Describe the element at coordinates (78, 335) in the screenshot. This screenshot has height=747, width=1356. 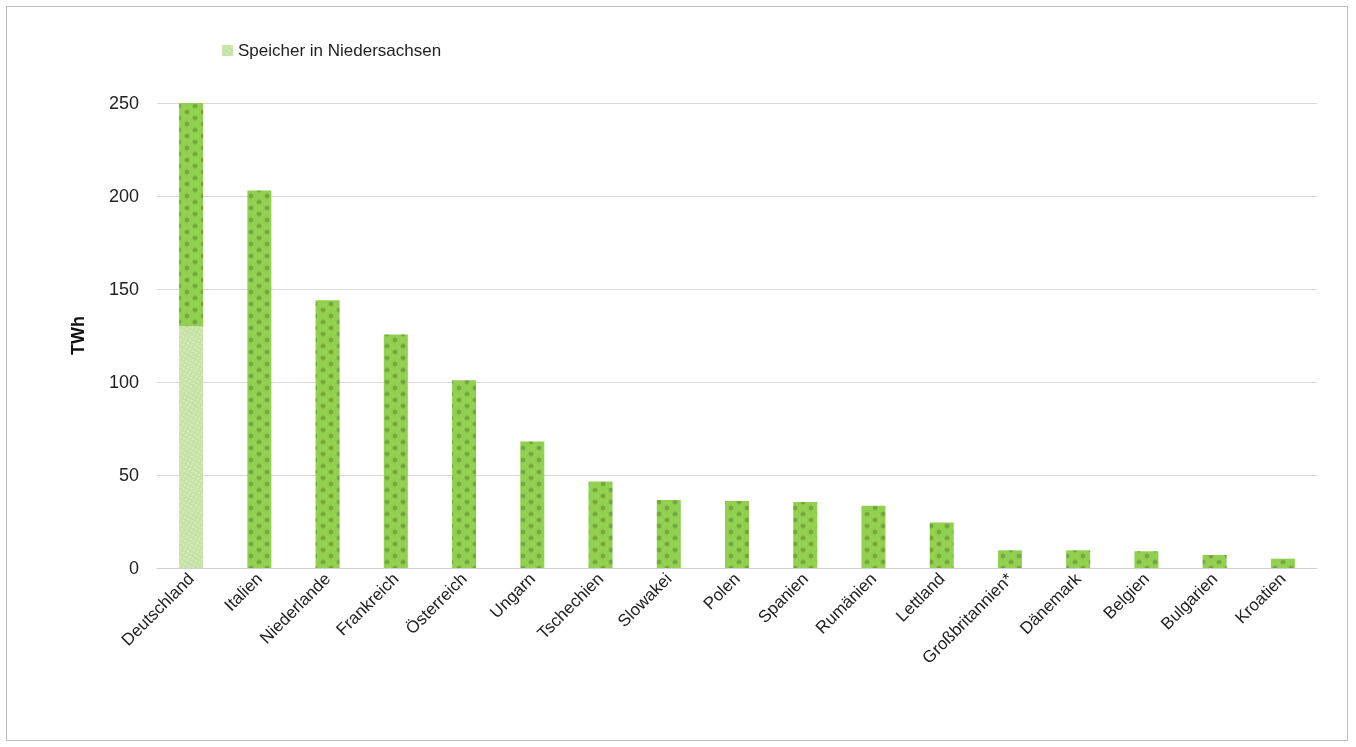
I see `y-axis-title: TWh` at that location.